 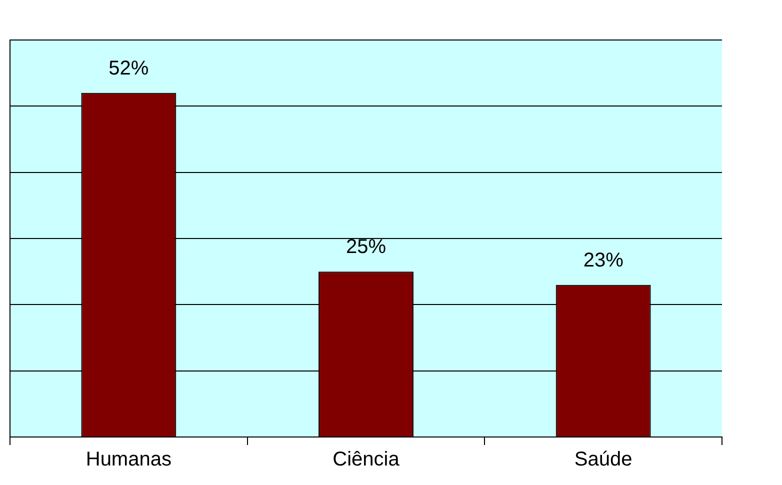 I want to click on x-tick-label: Saúde, so click(x=603, y=459).